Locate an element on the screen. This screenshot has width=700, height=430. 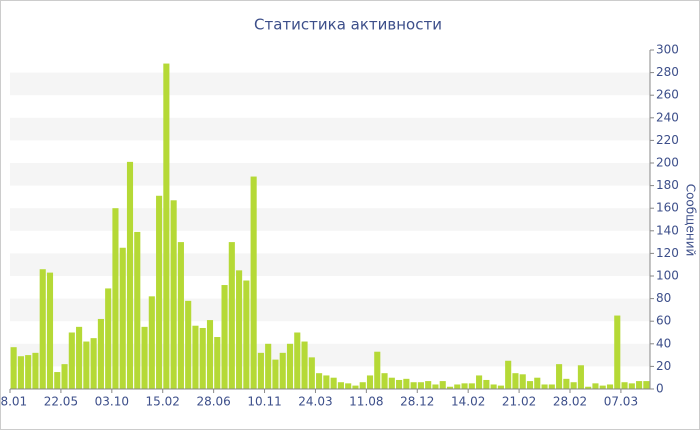
y-tick-label: 160 is located at coordinates (667, 208).